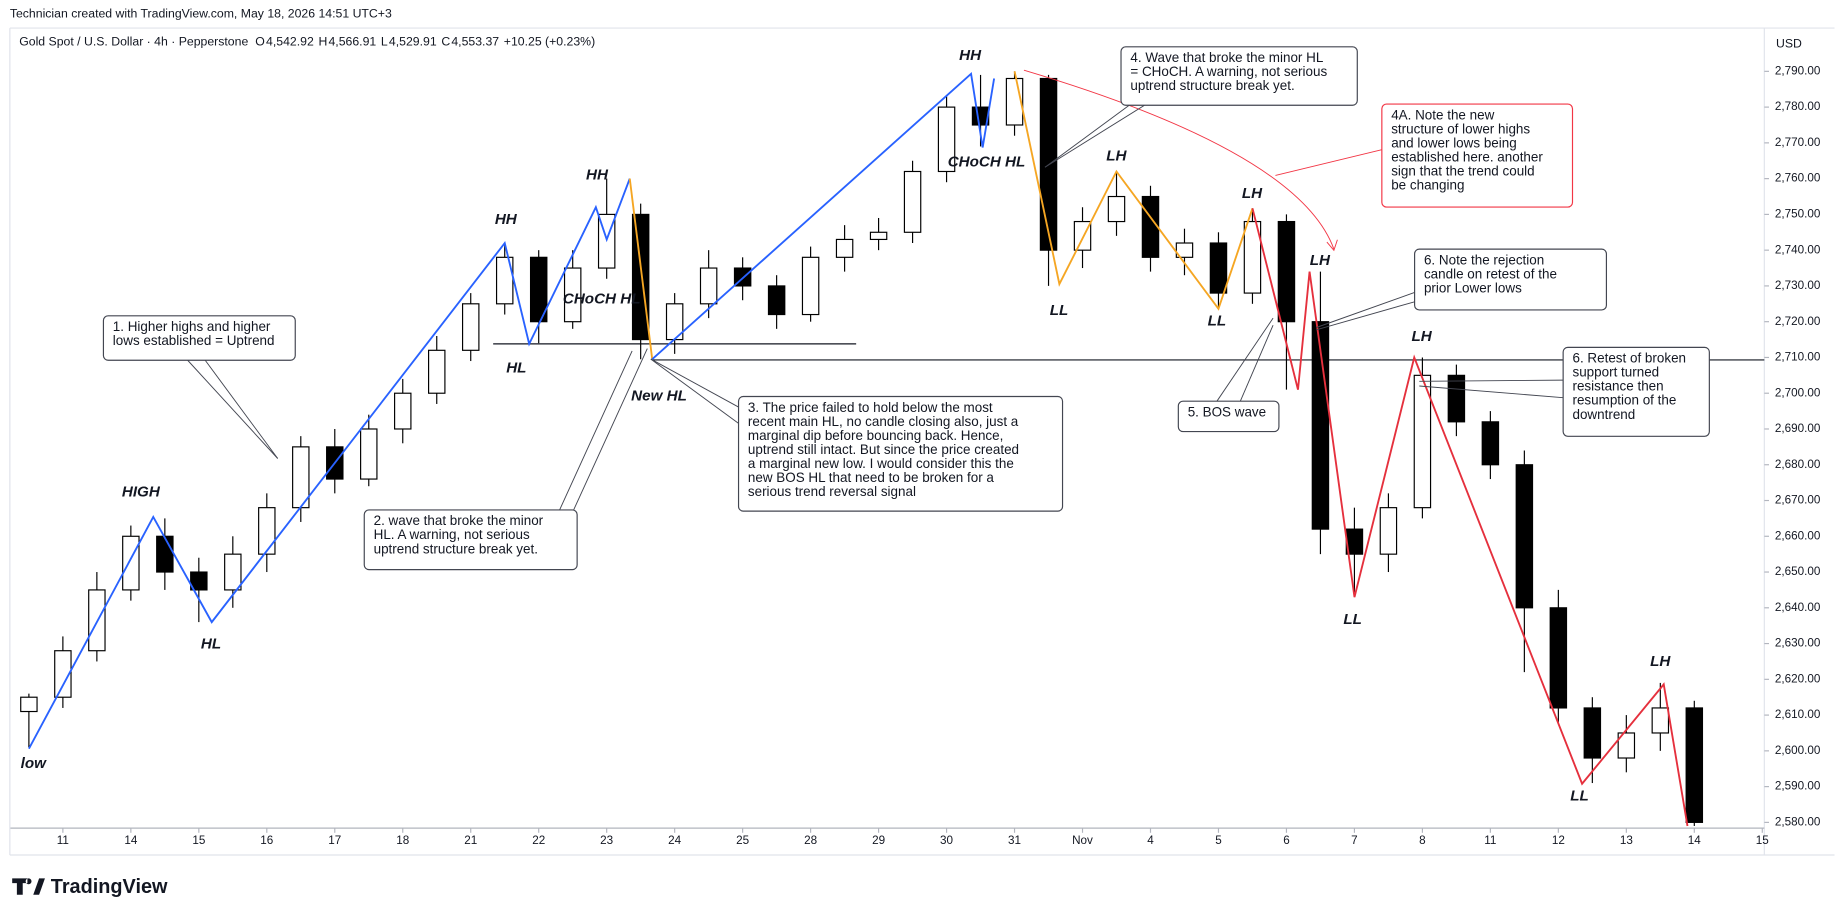 This screenshot has height=917, width=1835. What do you see at coordinates (1798, 285) in the screenshot?
I see `y-tick-label: 2,730.00` at bounding box center [1798, 285].